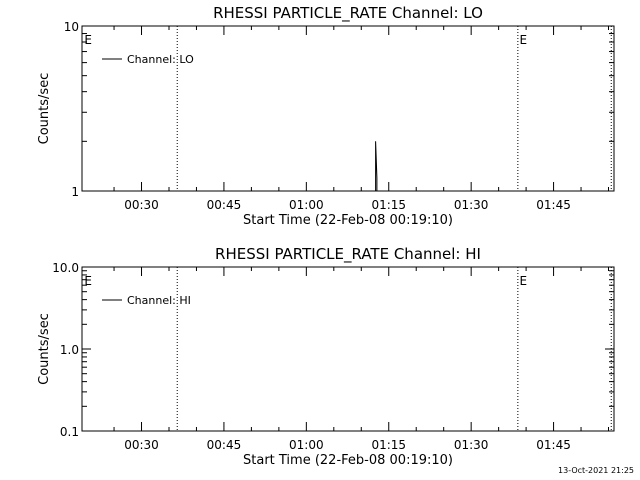 This screenshot has height=480, width=640. I want to click on panel-1-x-tick-label: 00:45, so click(224, 205).